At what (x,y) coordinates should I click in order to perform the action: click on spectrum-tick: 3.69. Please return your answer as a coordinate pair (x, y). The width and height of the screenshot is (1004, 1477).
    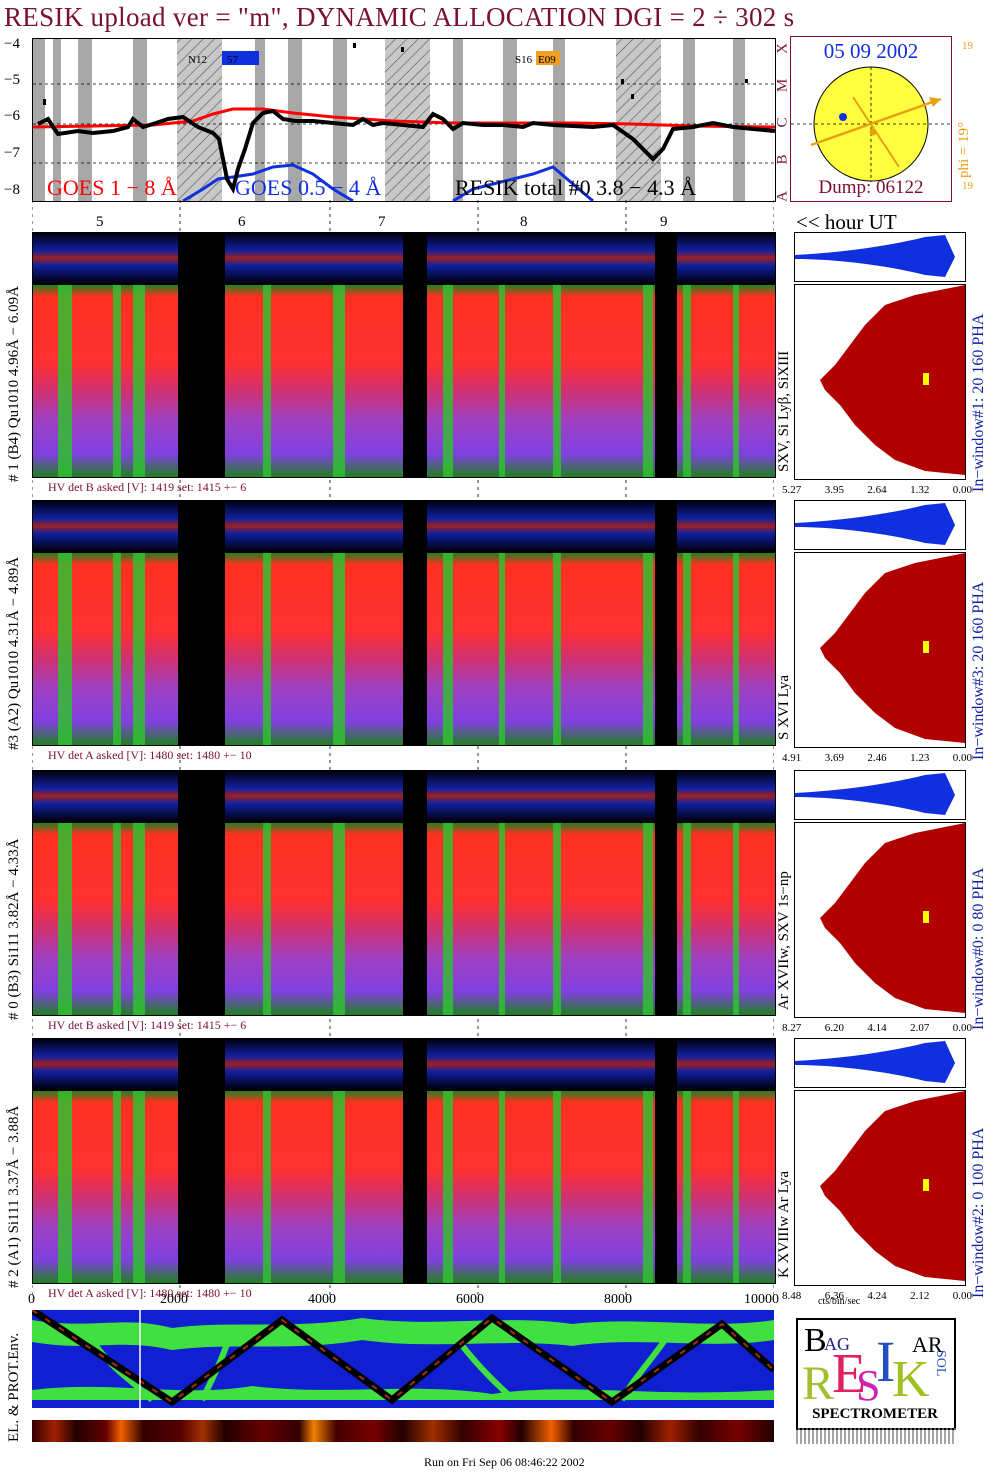
    Looking at the image, I should click on (834, 758).